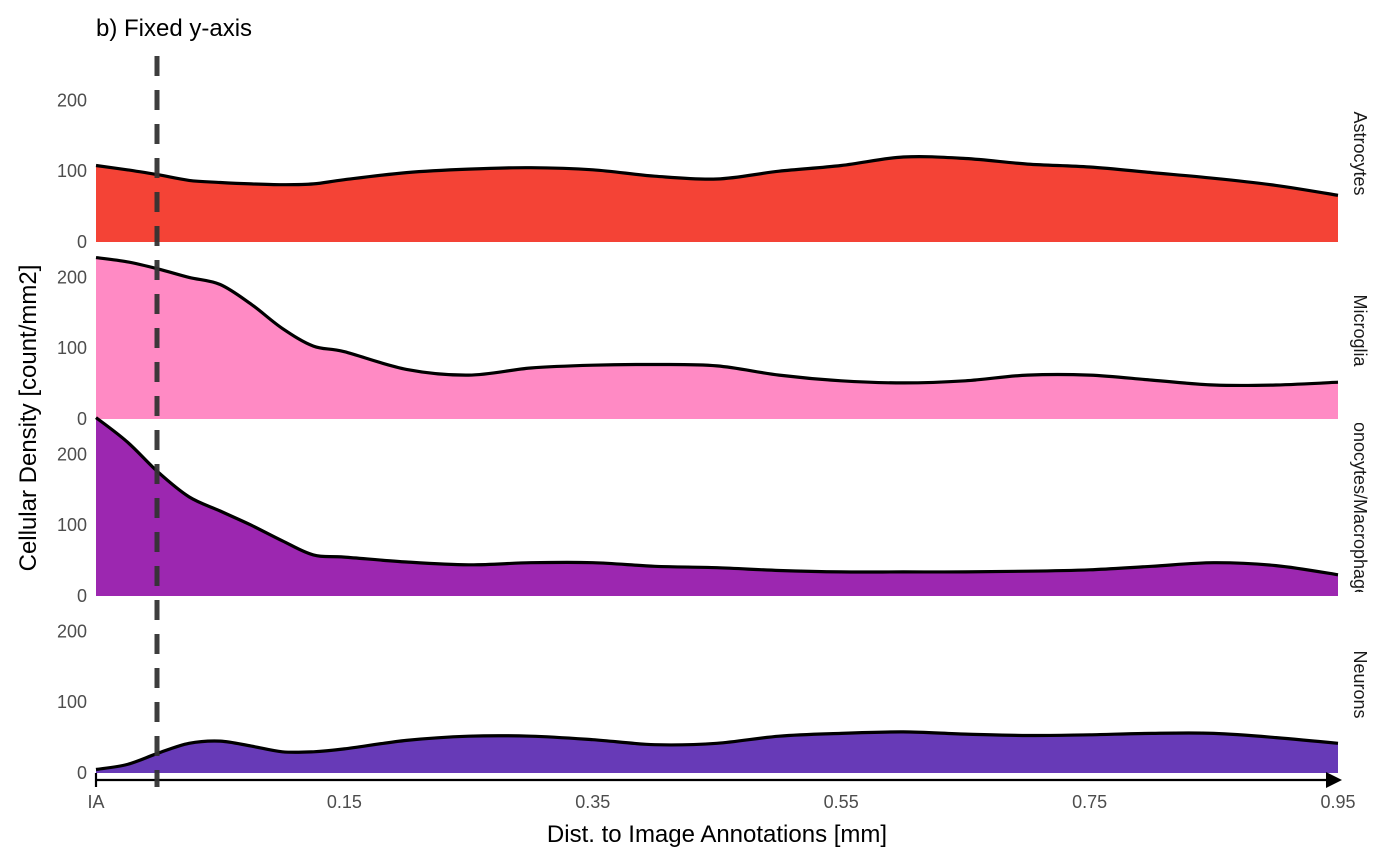 Image resolution: width=1400 pixels, height=865 pixels. I want to click on x-tick-label: 0.15, so click(344, 802).